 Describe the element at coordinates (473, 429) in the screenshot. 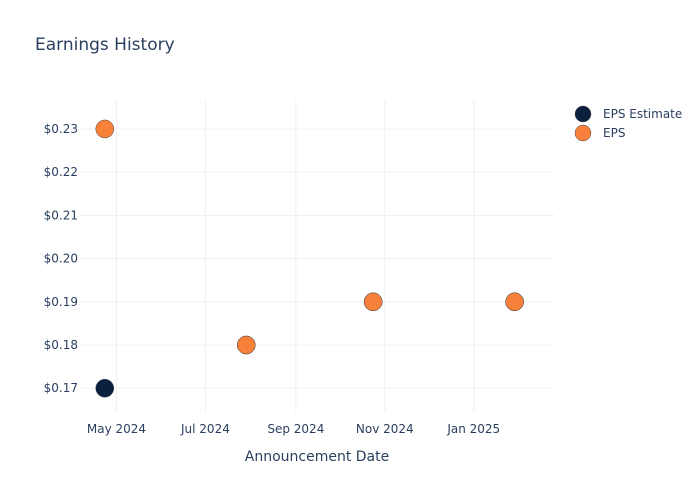

I see `x-tick-label: Jan 2025` at that location.